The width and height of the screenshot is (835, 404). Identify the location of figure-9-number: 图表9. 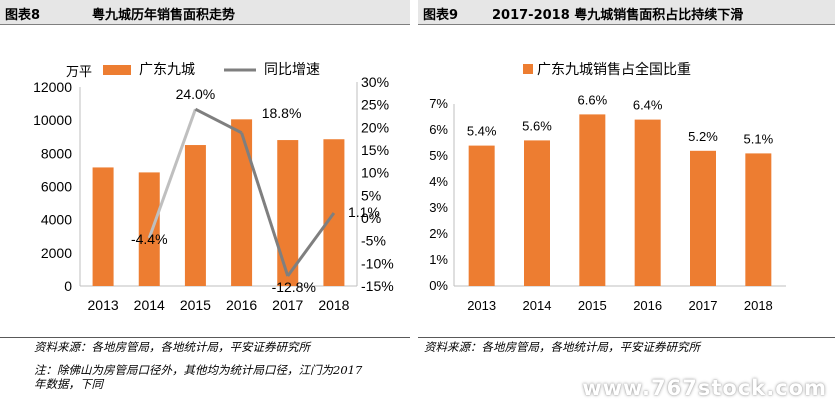
(441, 15).